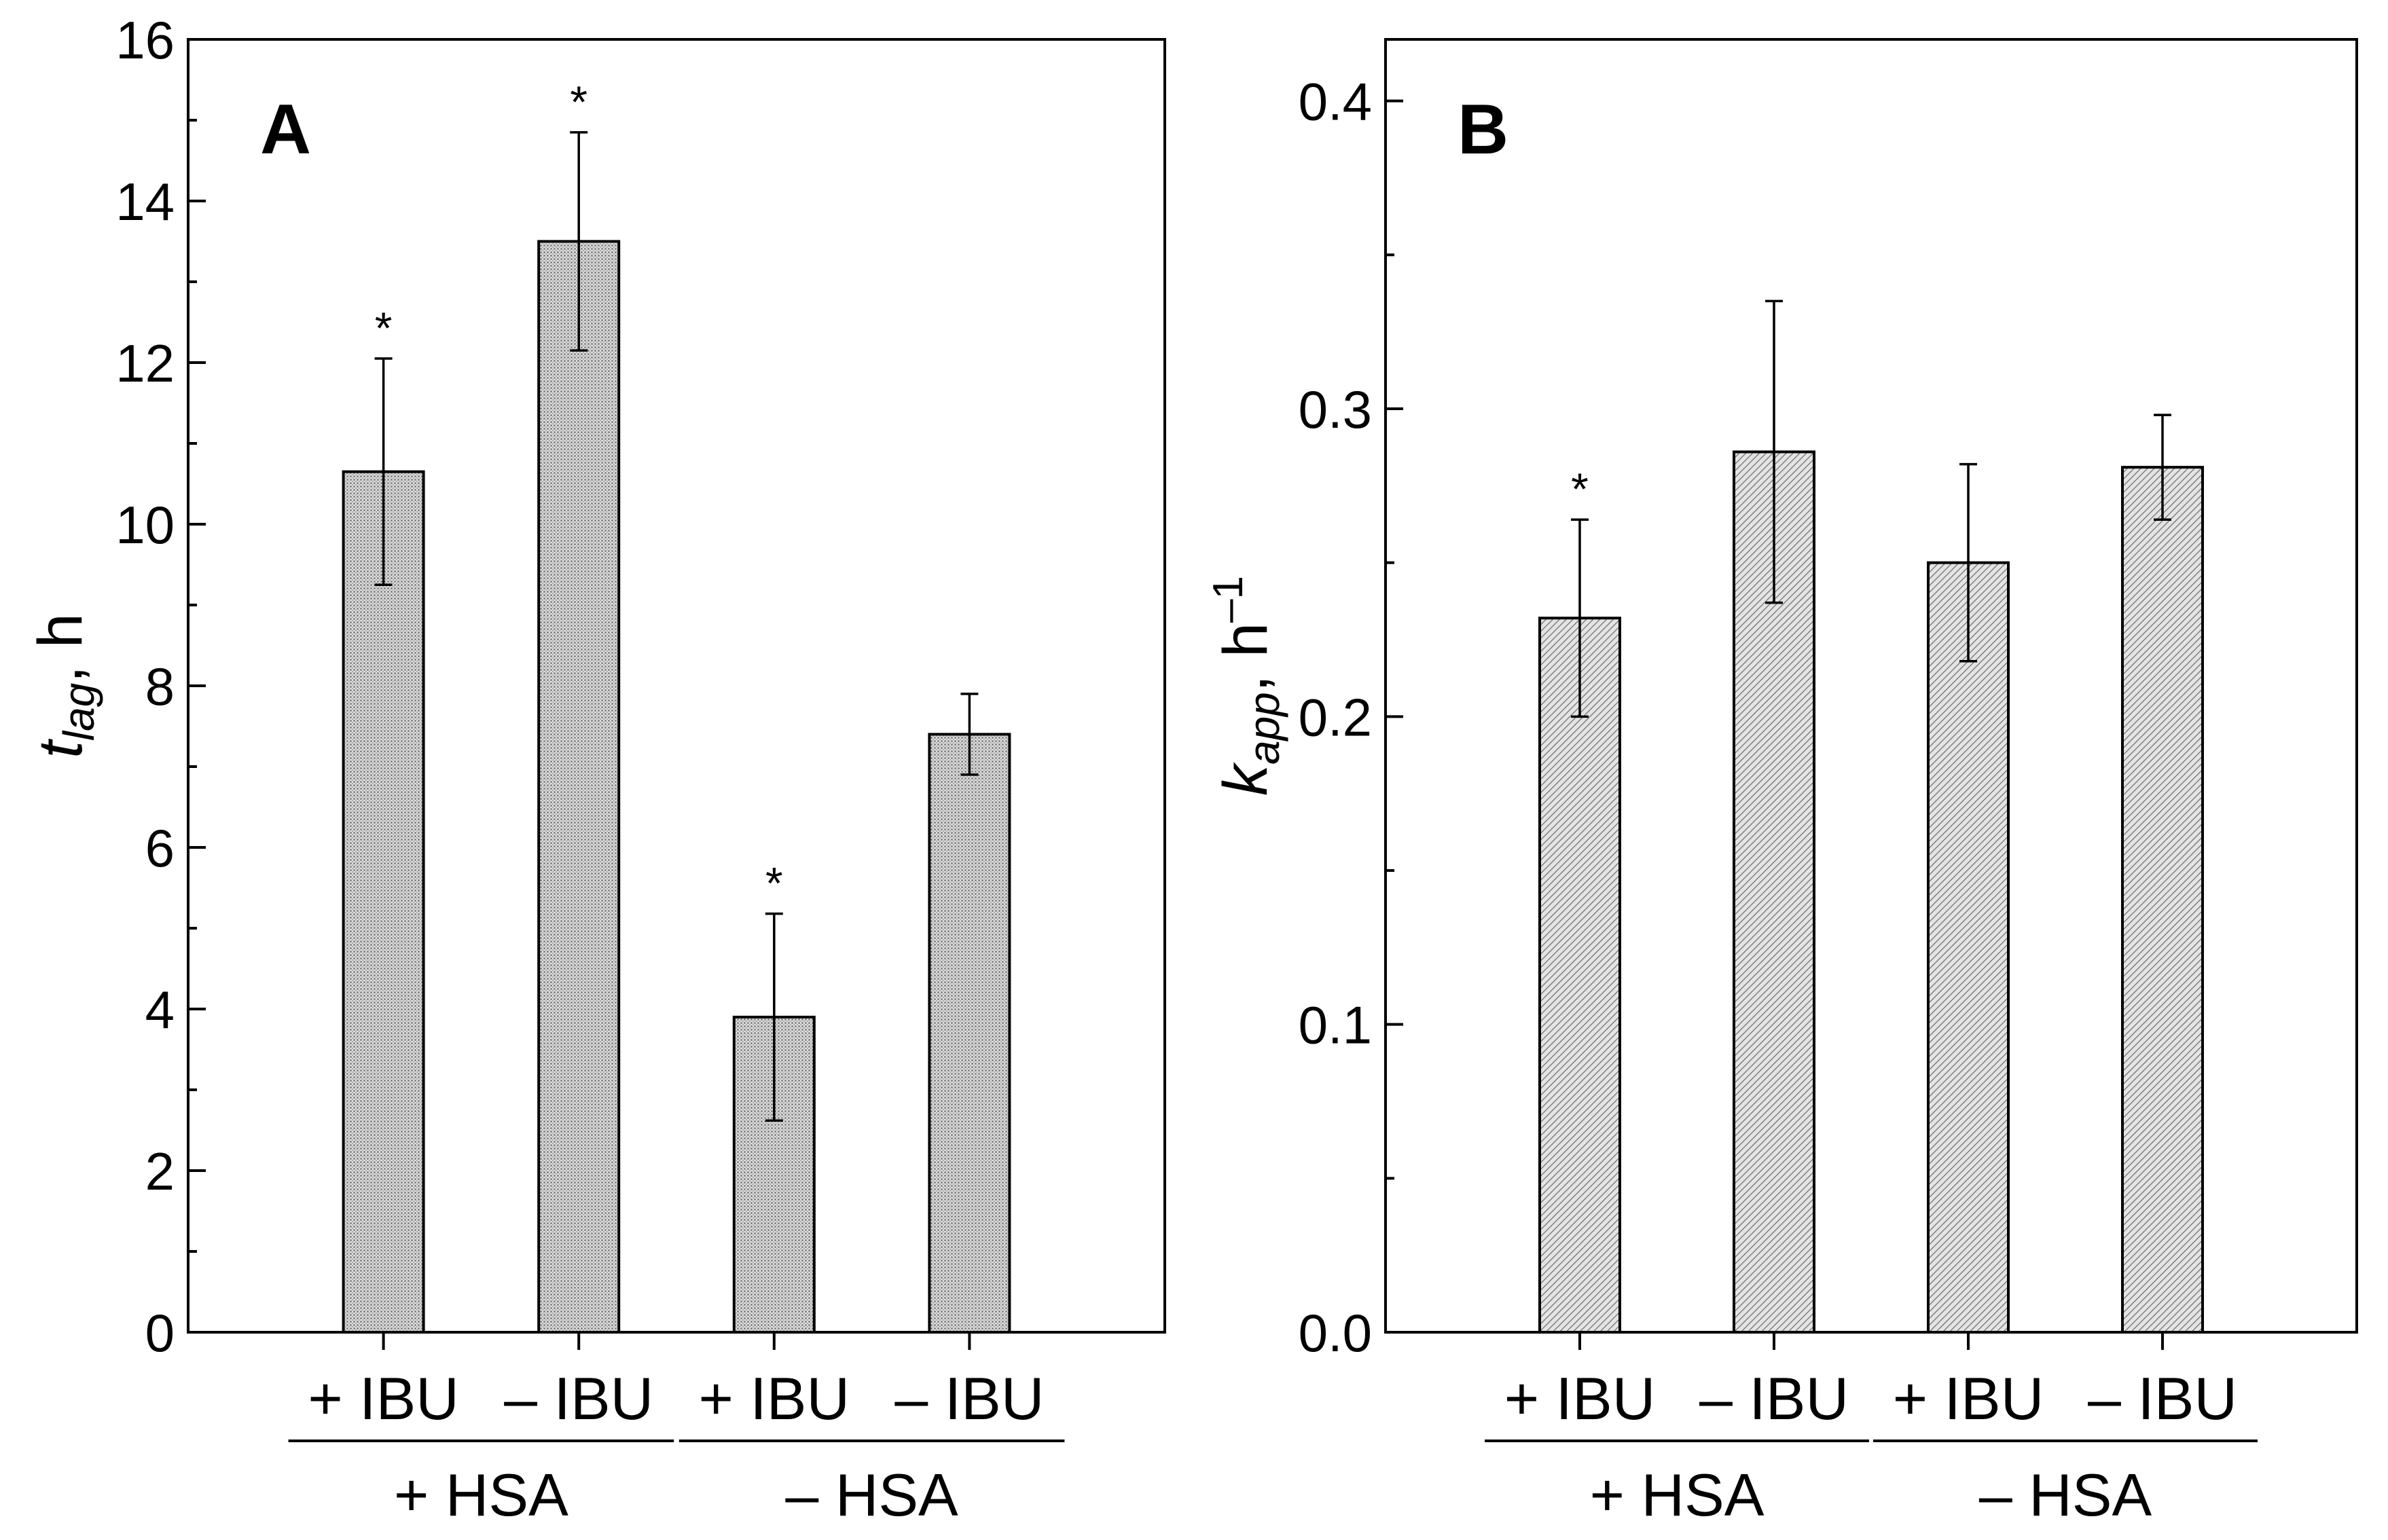 The height and width of the screenshot is (1540, 2388). I want to click on panel-label: B, so click(1483, 129).